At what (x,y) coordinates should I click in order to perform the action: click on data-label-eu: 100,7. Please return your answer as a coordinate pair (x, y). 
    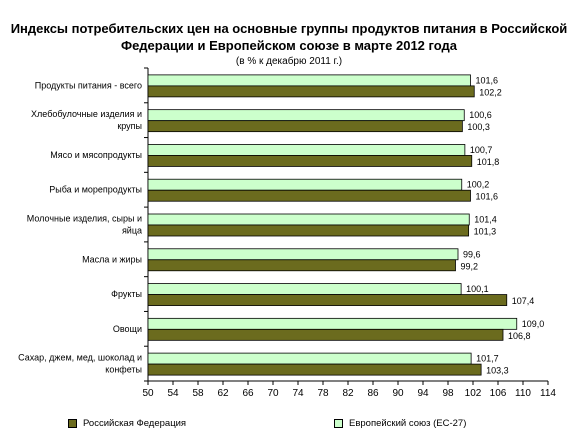
    Looking at the image, I should click on (481, 150).